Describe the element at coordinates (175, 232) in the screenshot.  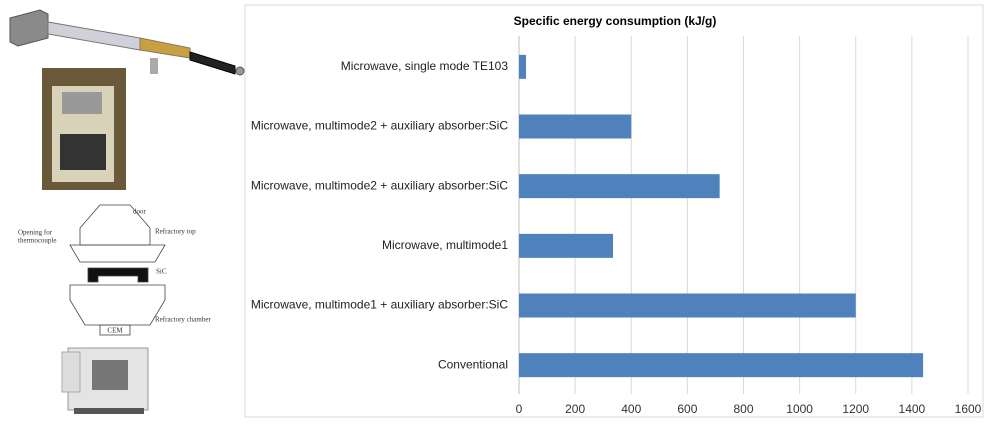
I see `diagram-label: Refractory top` at that location.